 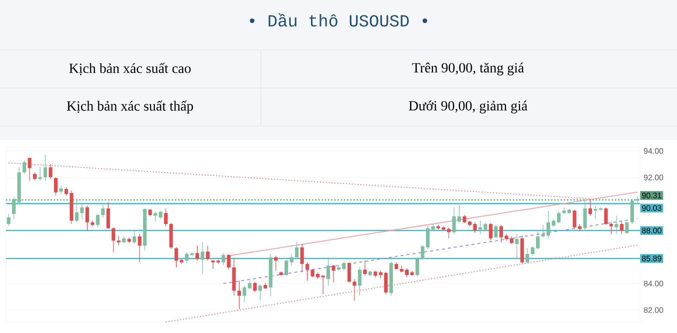 I want to click on text: Trên 90,00, tăng giá, so click(x=468, y=69).